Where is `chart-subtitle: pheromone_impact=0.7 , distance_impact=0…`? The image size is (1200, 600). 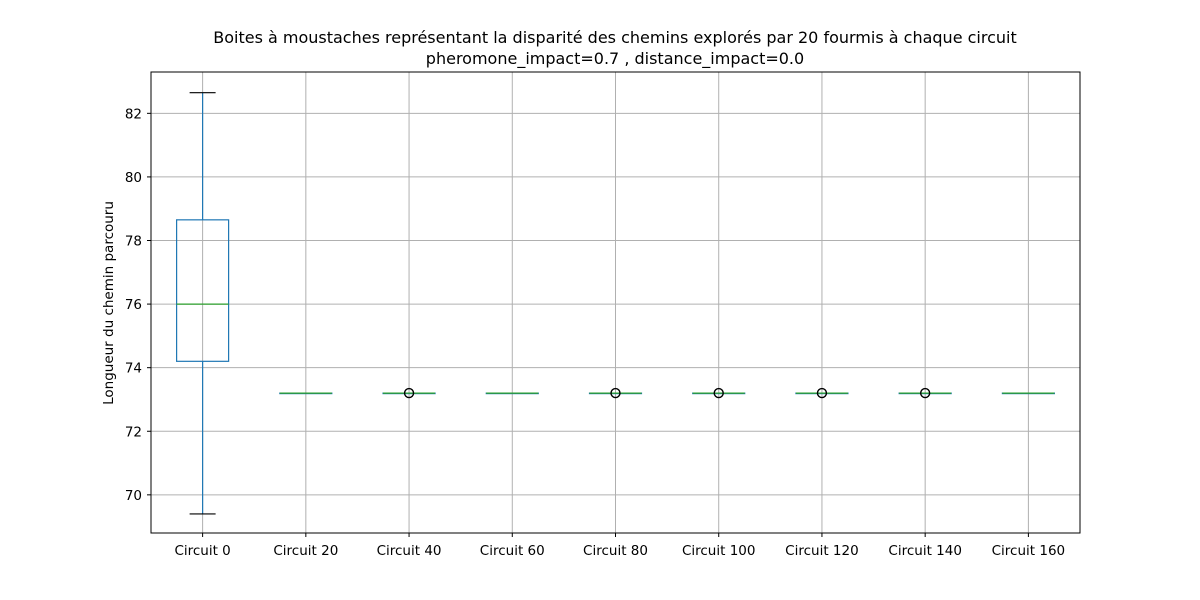 chart-subtitle: pheromone_impact=0.7 , distance_impact=0… is located at coordinates (615, 59).